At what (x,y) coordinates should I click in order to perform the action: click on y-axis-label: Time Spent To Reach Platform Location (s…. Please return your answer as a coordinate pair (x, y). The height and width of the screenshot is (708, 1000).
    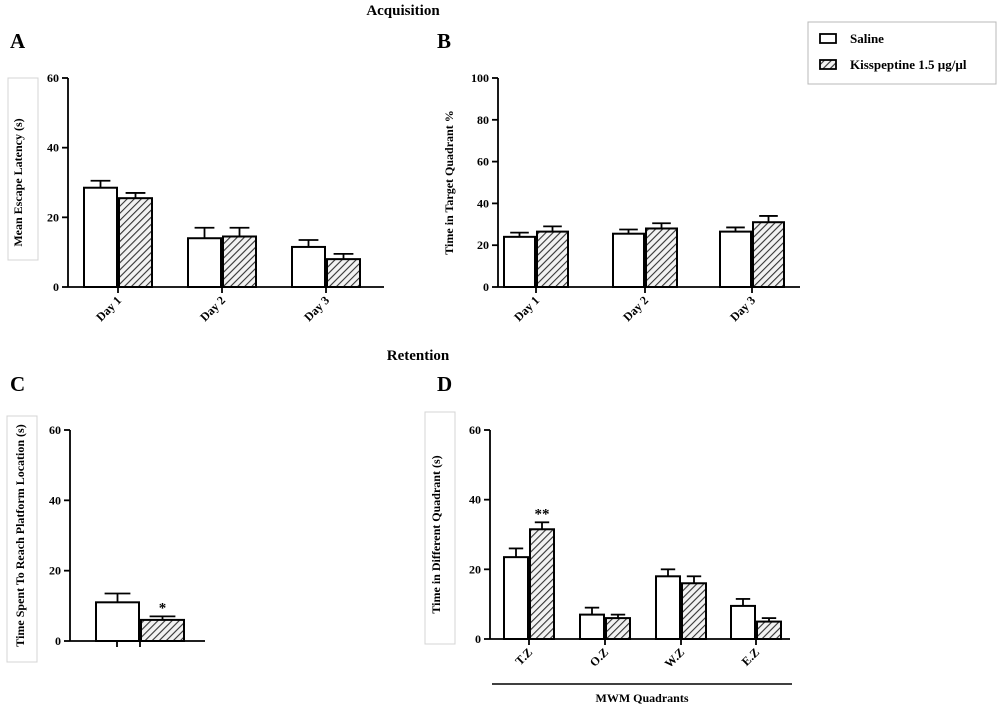
    Looking at the image, I should click on (20, 535).